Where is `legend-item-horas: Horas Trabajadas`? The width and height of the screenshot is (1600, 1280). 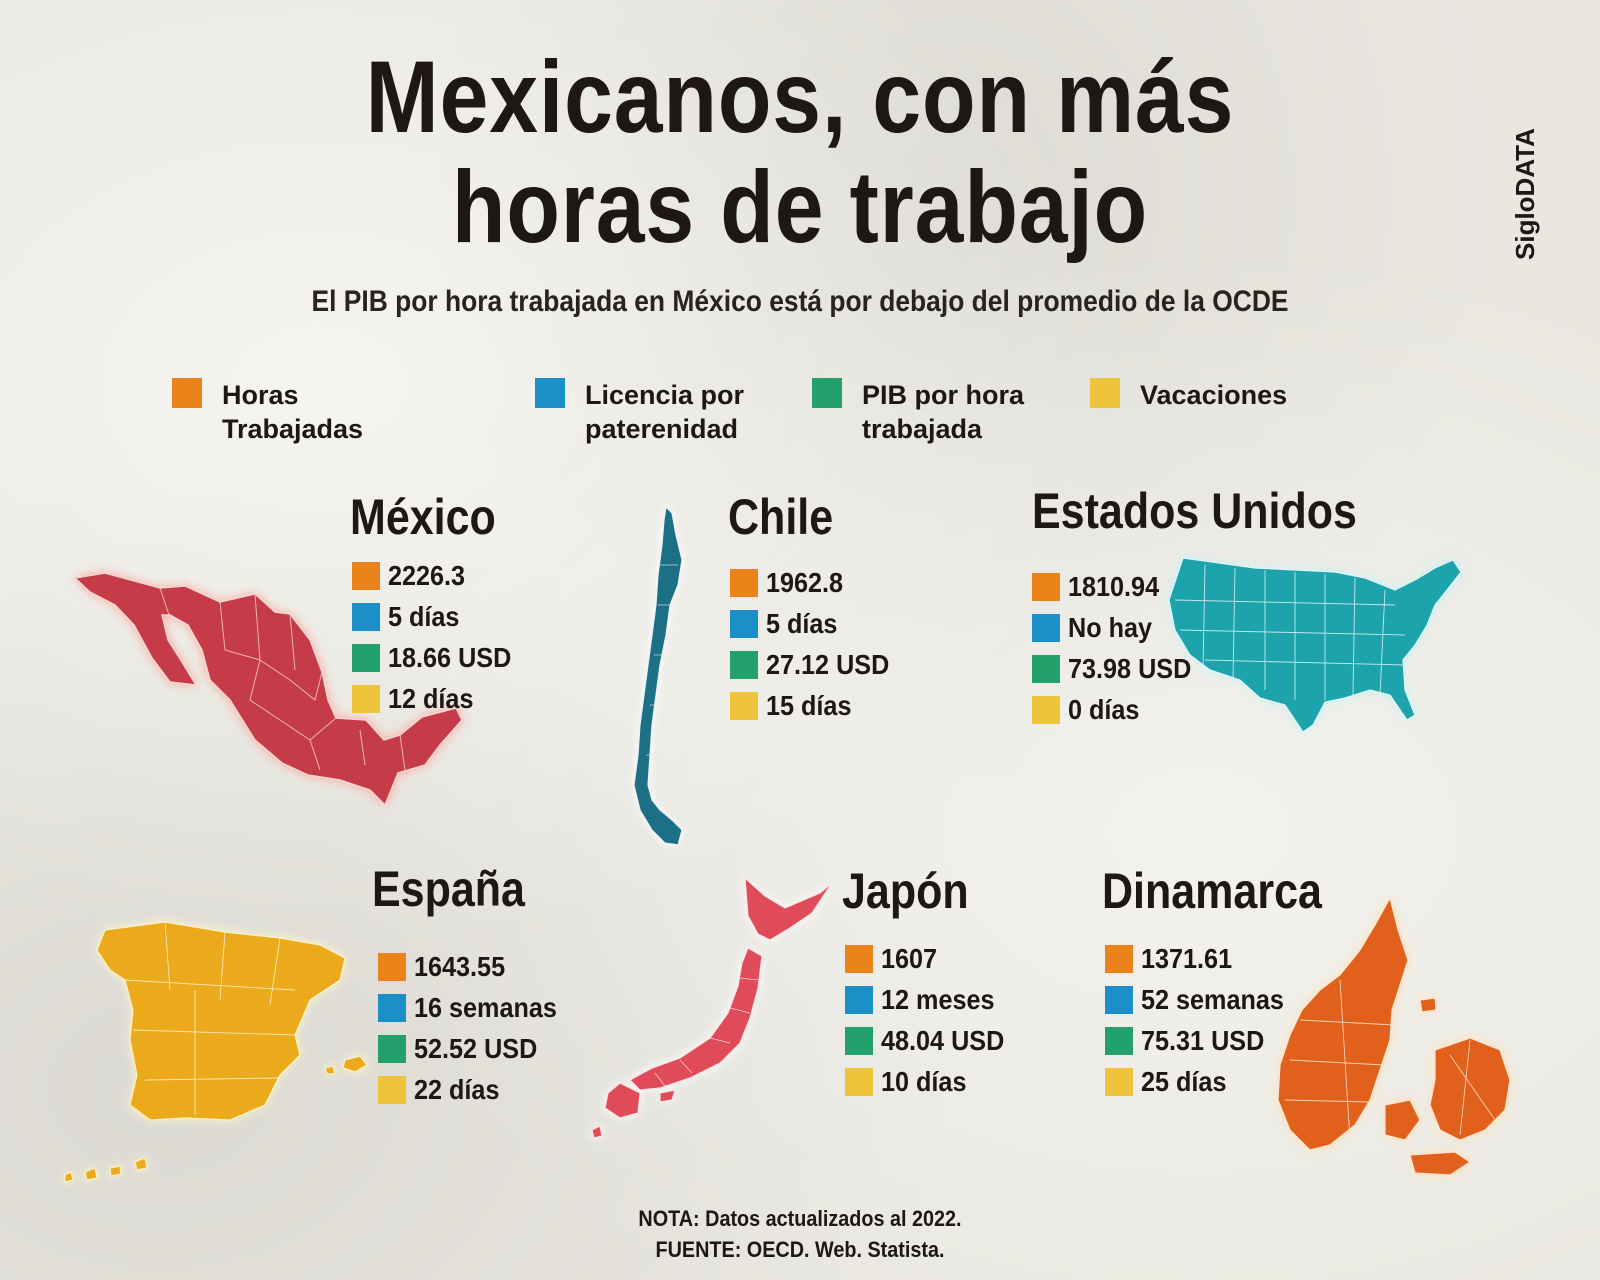 legend-item-horas: Horas Trabajadas is located at coordinates (292, 412).